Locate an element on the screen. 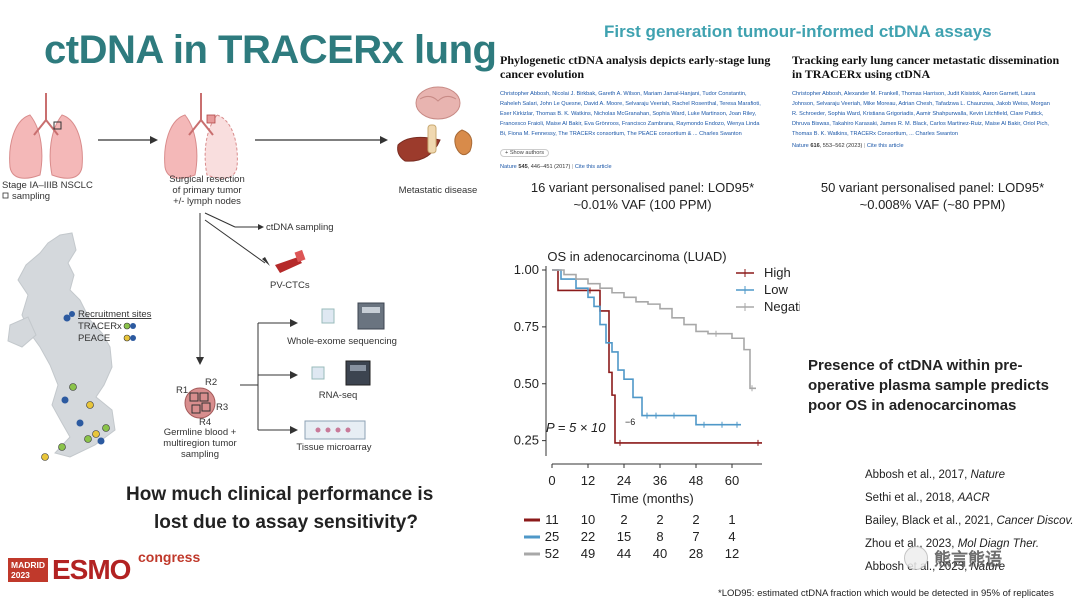 The height and width of the screenshot is (606, 1080). risk-table-cell: 40 is located at coordinates (660, 553).